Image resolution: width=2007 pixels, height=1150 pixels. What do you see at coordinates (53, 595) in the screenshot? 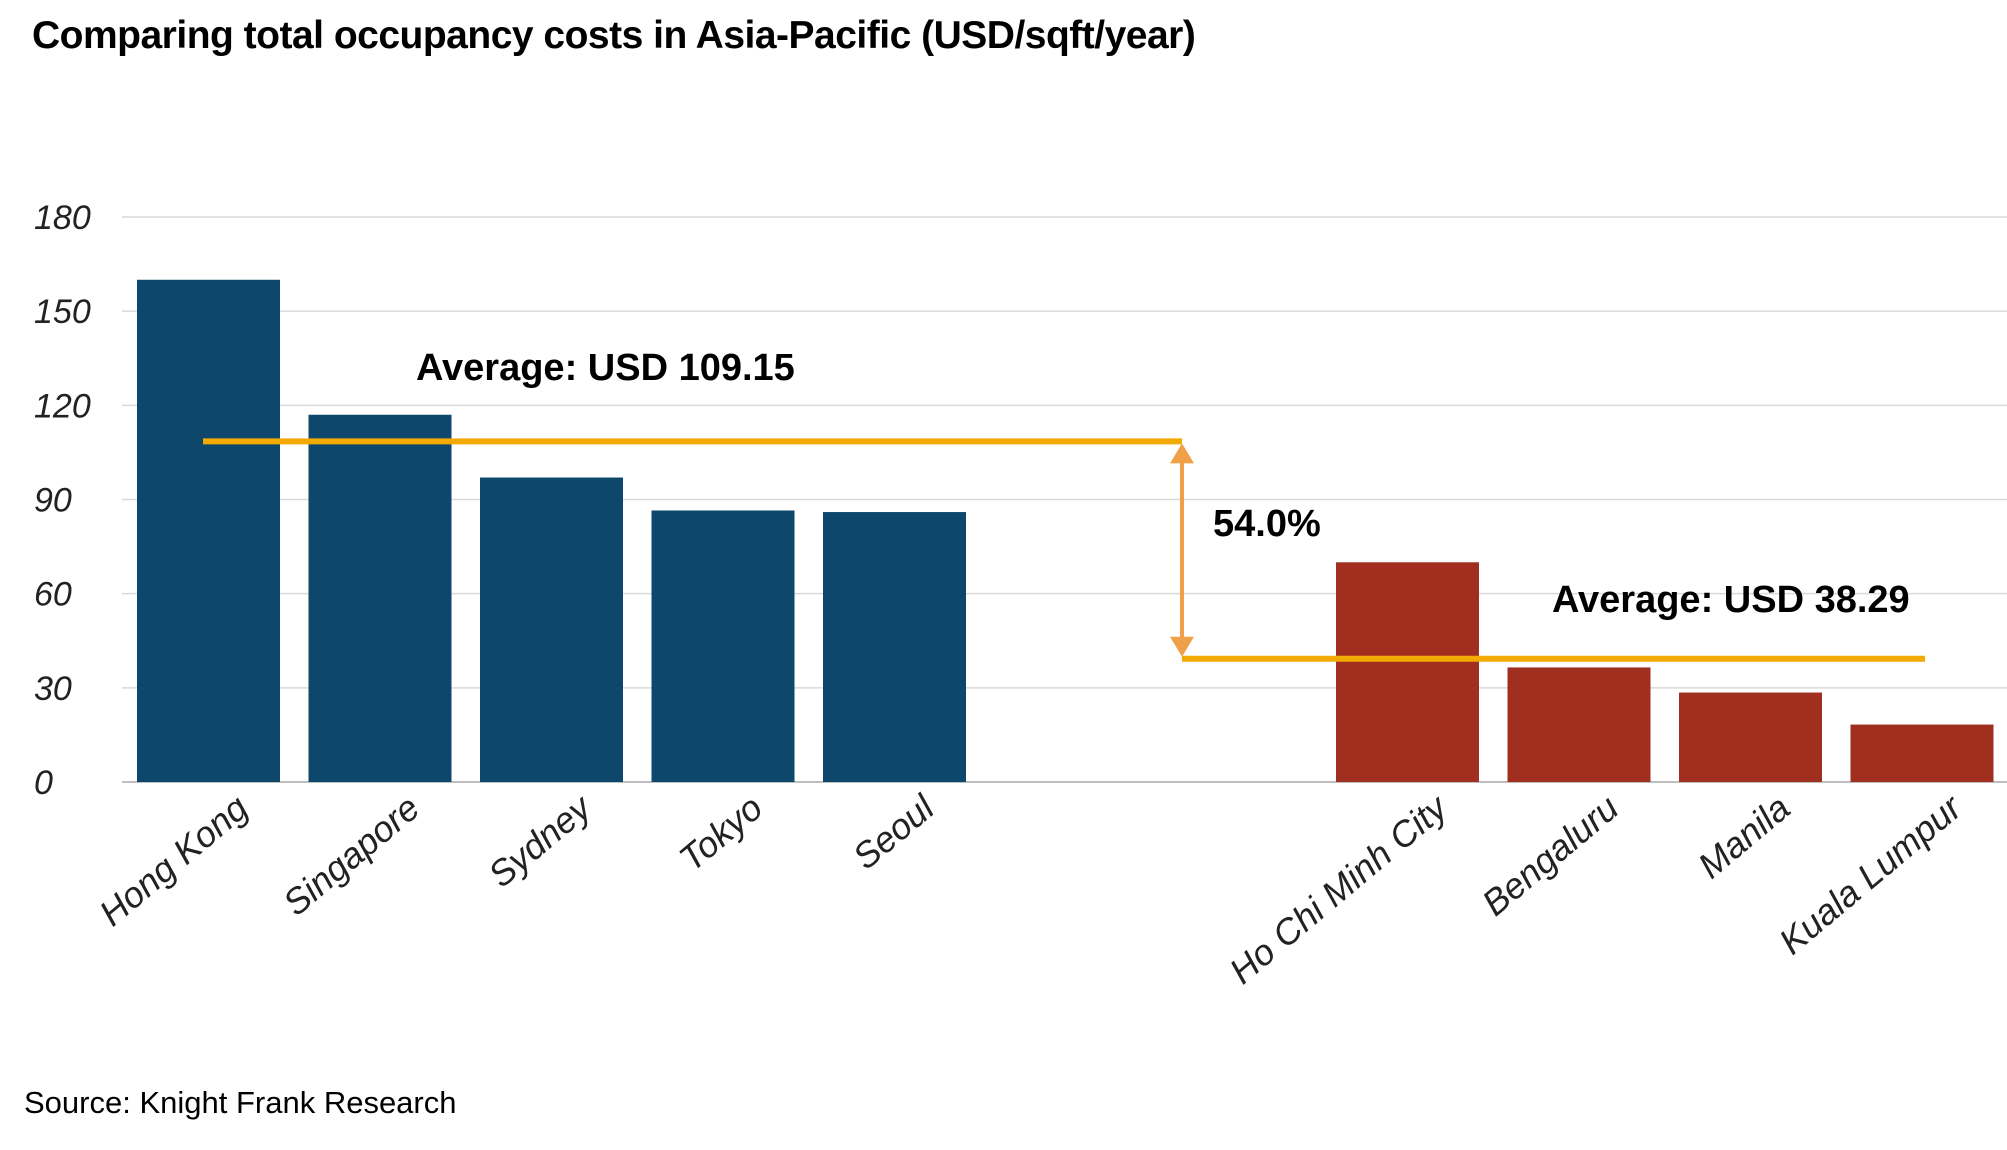
I see `y-tick-label: 60` at bounding box center [53, 595].